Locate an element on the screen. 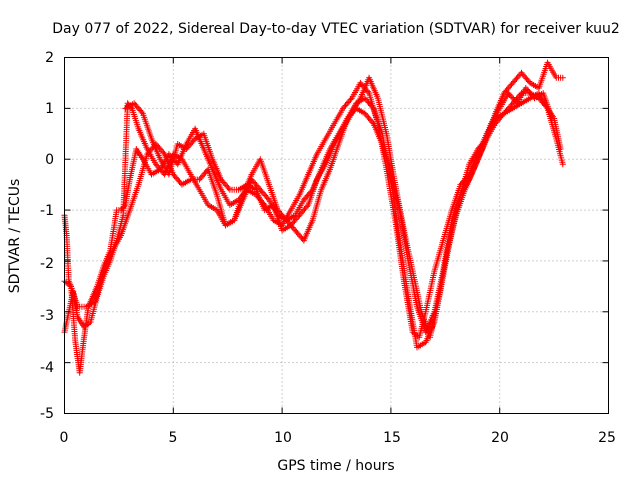  y-tick-label: 0 is located at coordinates (49, 160).